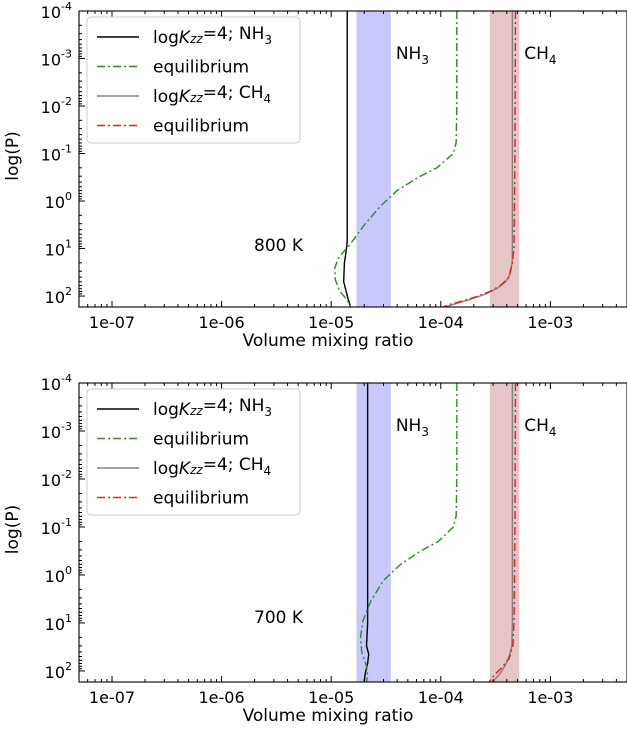 This screenshot has width=627, height=730. Describe the element at coordinates (279, 618) in the screenshot. I see `temperature-annotation: 700 K` at that location.